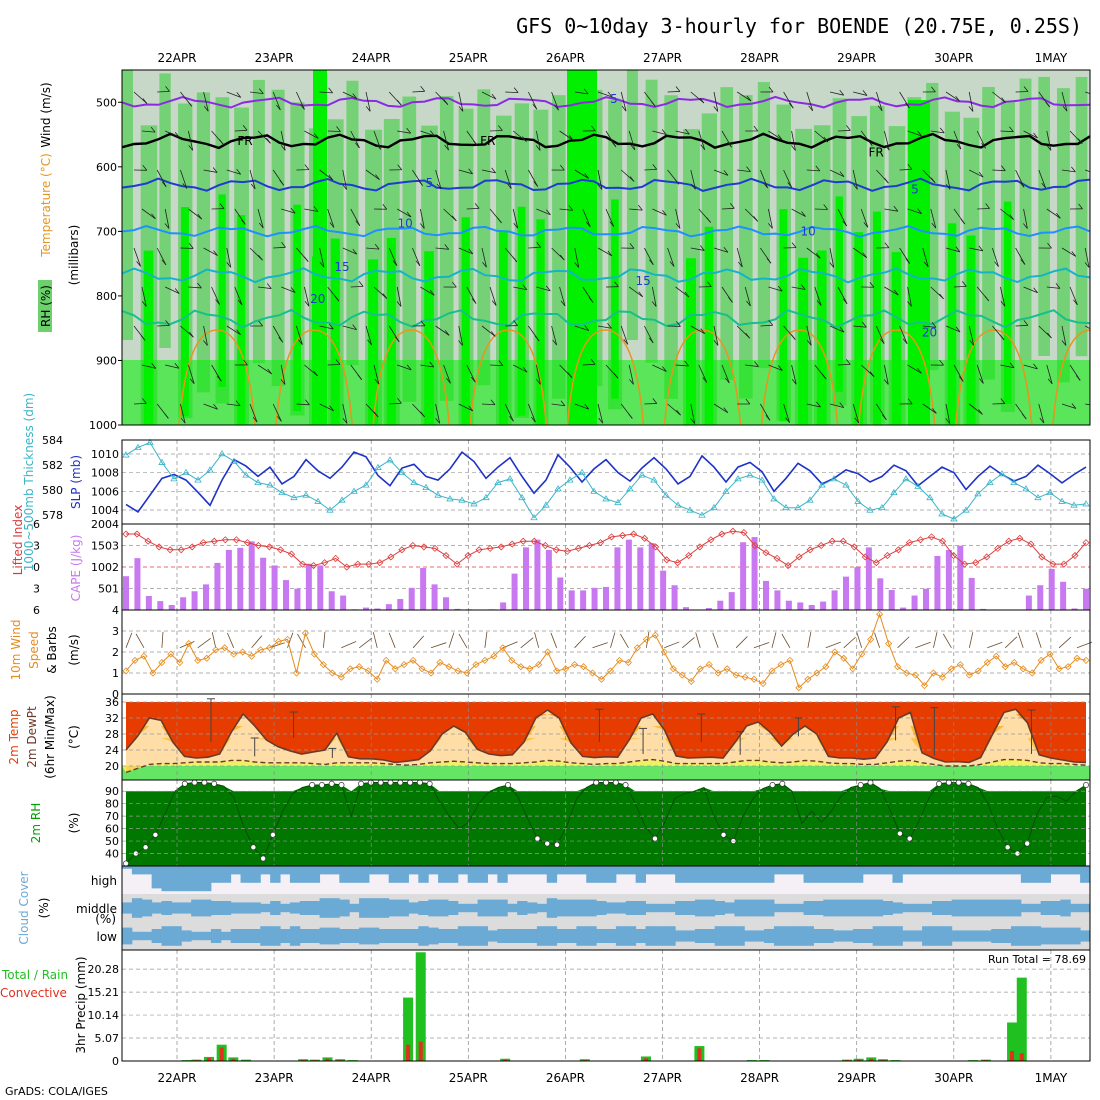  What do you see at coordinates (604, 1006) in the screenshot?
I see `precip-bars` at bounding box center [604, 1006].